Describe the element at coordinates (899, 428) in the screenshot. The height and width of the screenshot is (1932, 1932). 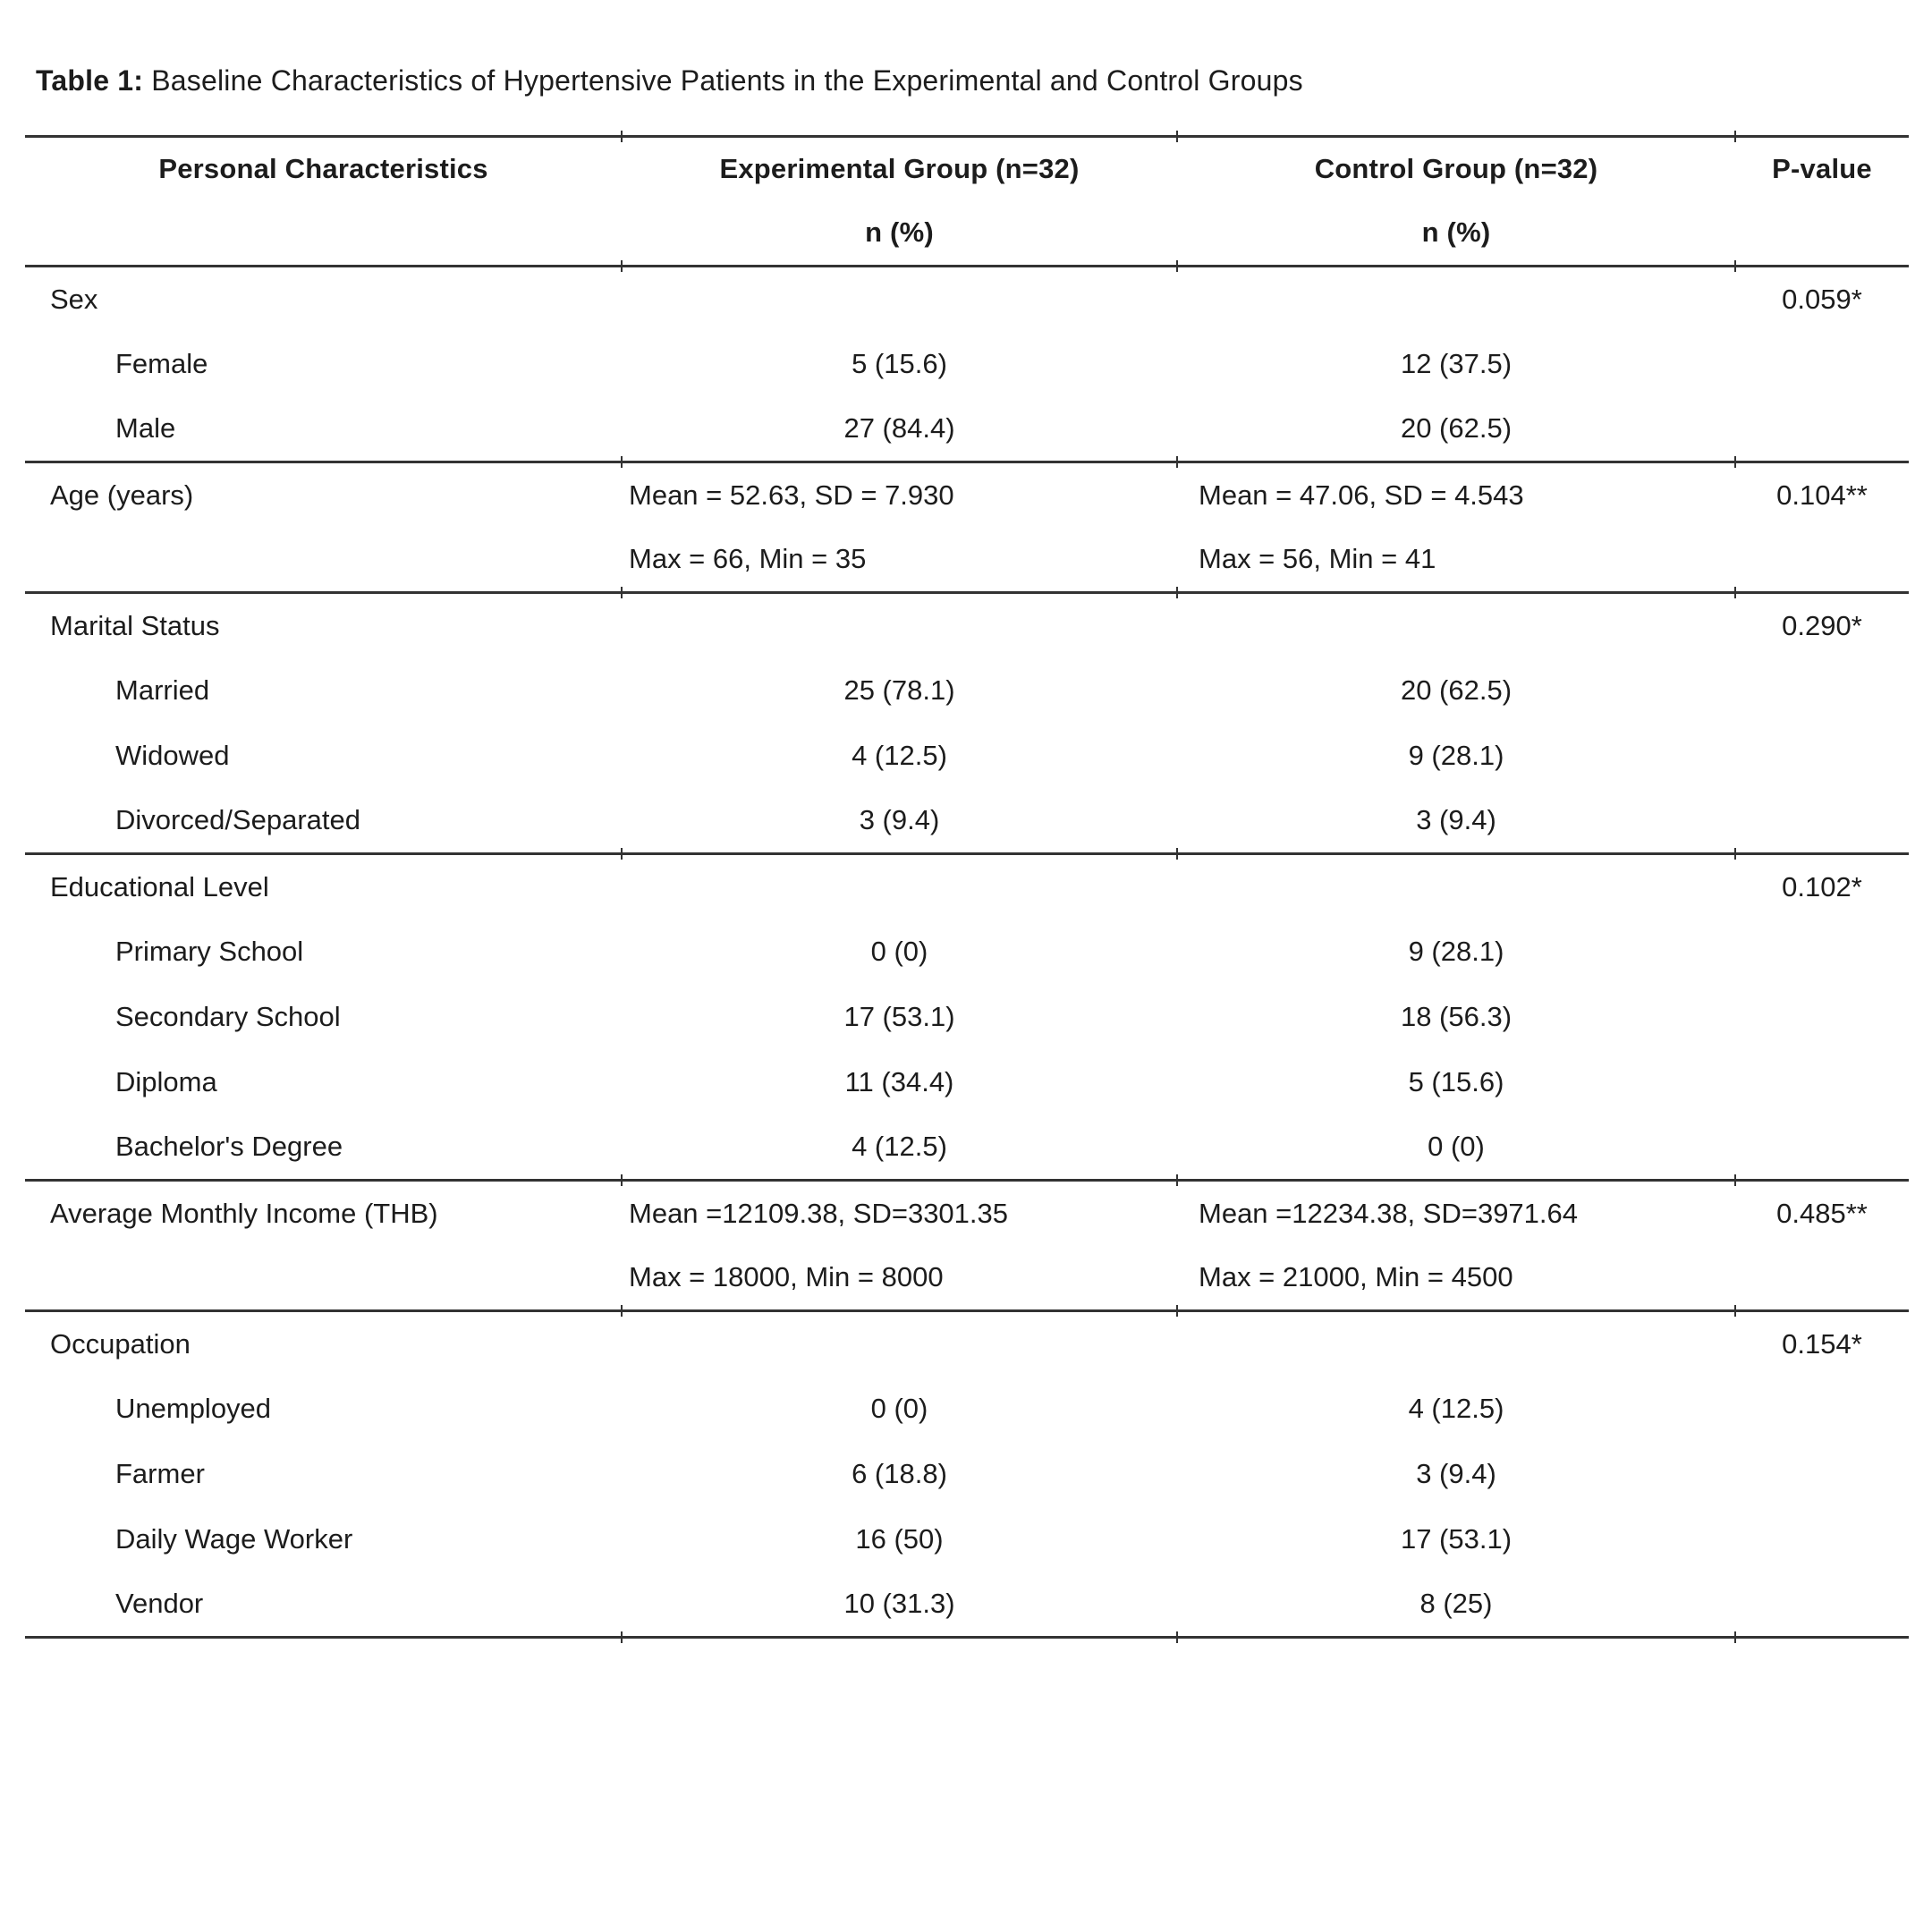
I see `experimental-value: 27 (84.4)` at that location.